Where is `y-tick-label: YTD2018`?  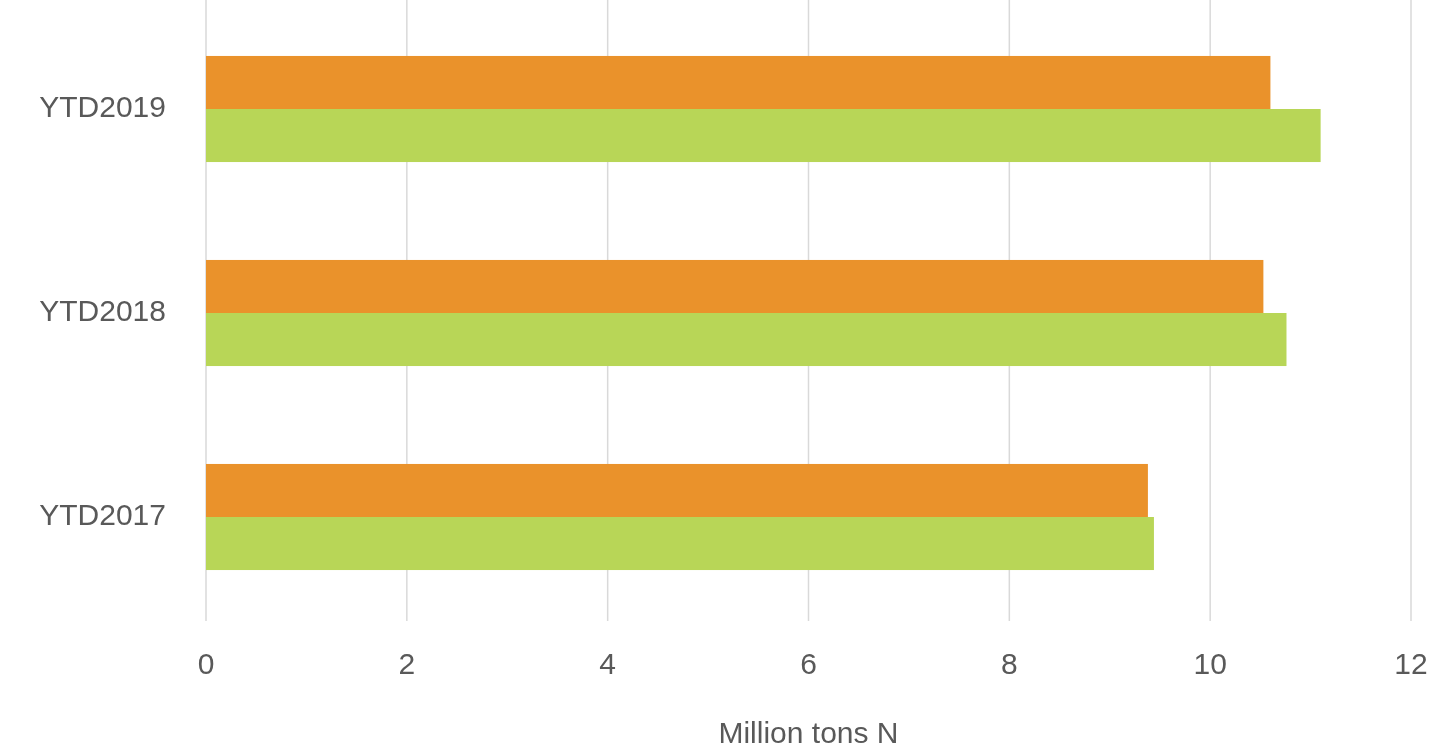
y-tick-label: YTD2018 is located at coordinates (102, 310).